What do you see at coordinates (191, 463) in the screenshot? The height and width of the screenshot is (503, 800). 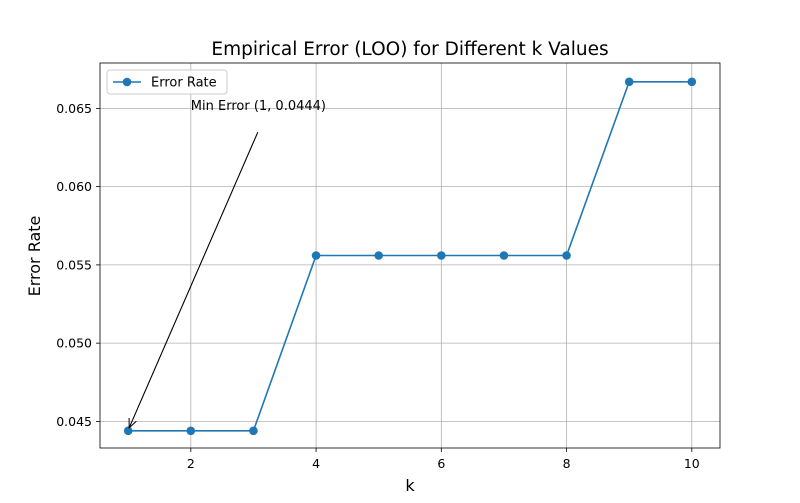 I see `x-tick-label: 2` at bounding box center [191, 463].